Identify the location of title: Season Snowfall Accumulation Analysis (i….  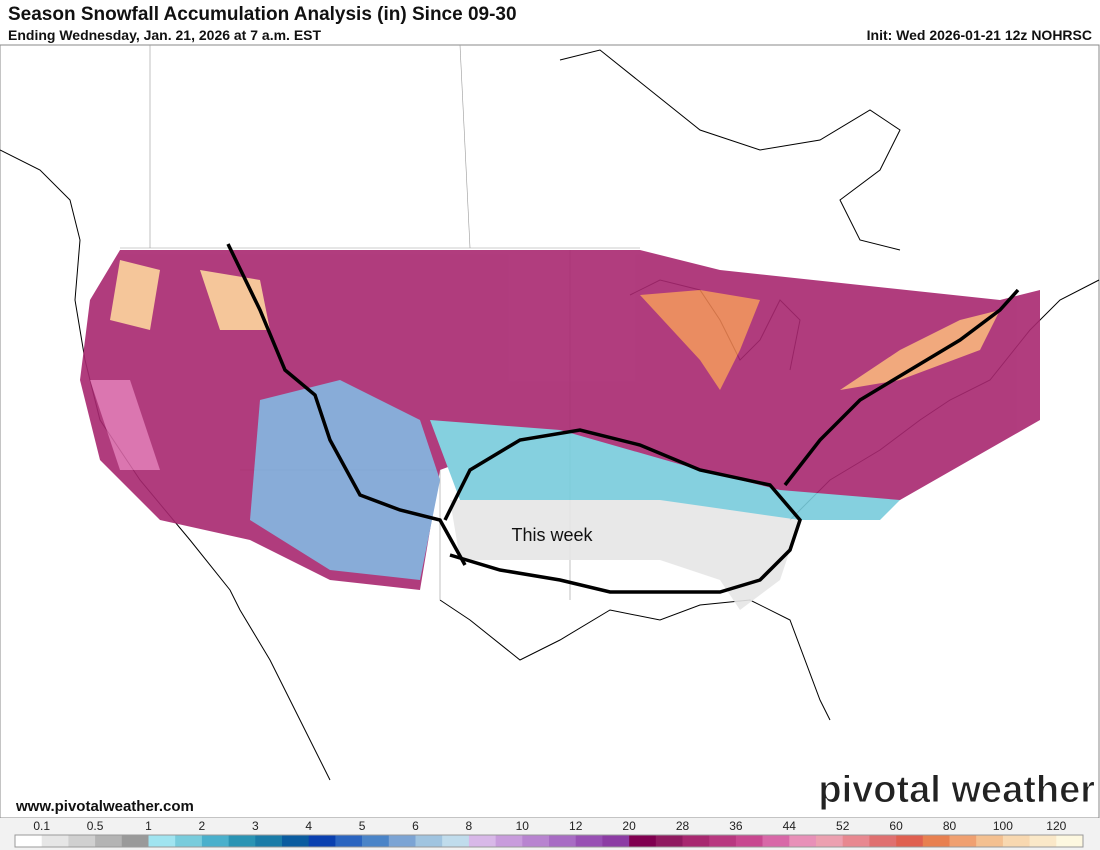
(262, 14).